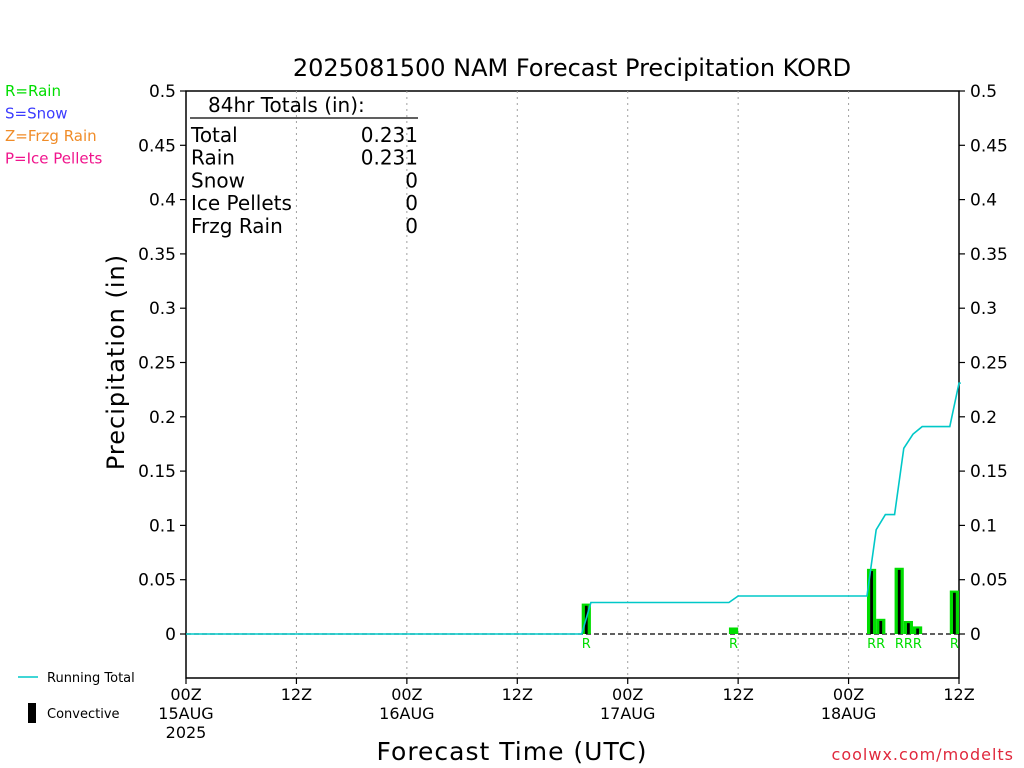 This screenshot has height=768, width=1024. I want to click on running-total-legend-label: Running Total, so click(91, 678).